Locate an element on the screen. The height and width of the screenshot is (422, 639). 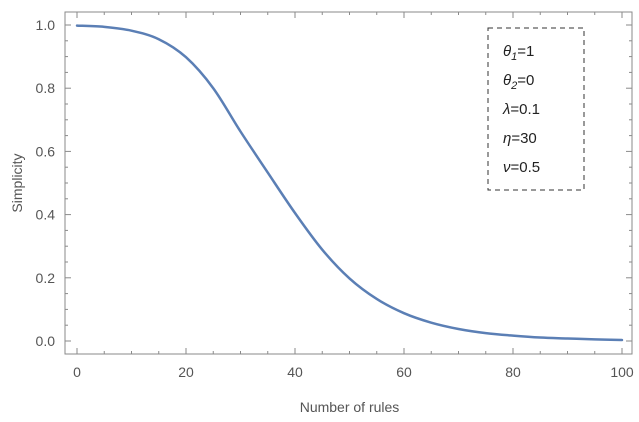
y-tick-label: 0.0 is located at coordinates (46, 341).